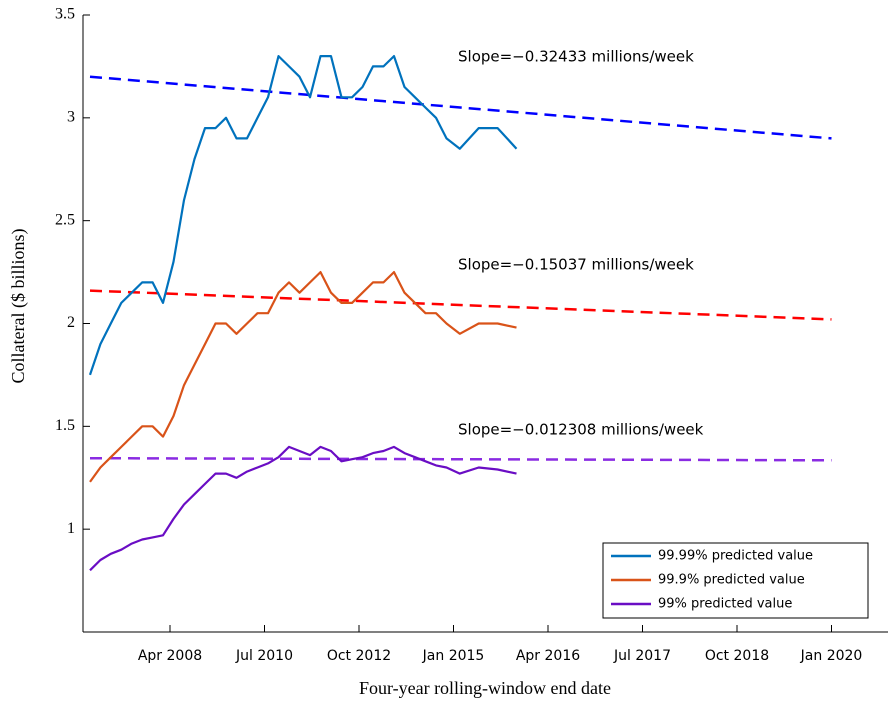 This screenshot has width=889, height=703. What do you see at coordinates (359, 656) in the screenshot?
I see `x-tick-label: Oct 2012` at bounding box center [359, 656].